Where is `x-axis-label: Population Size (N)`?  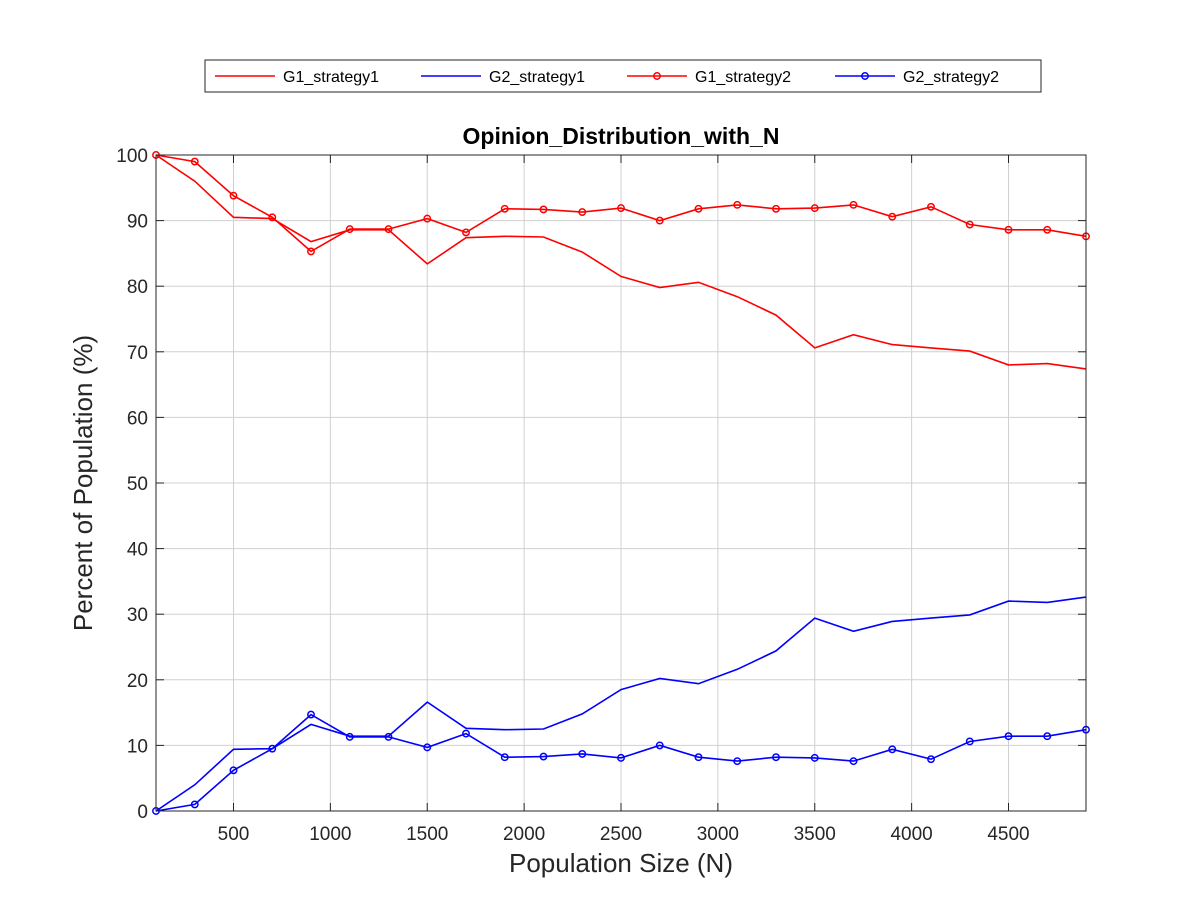 x-axis-label: Population Size (N) is located at coordinates (621, 863).